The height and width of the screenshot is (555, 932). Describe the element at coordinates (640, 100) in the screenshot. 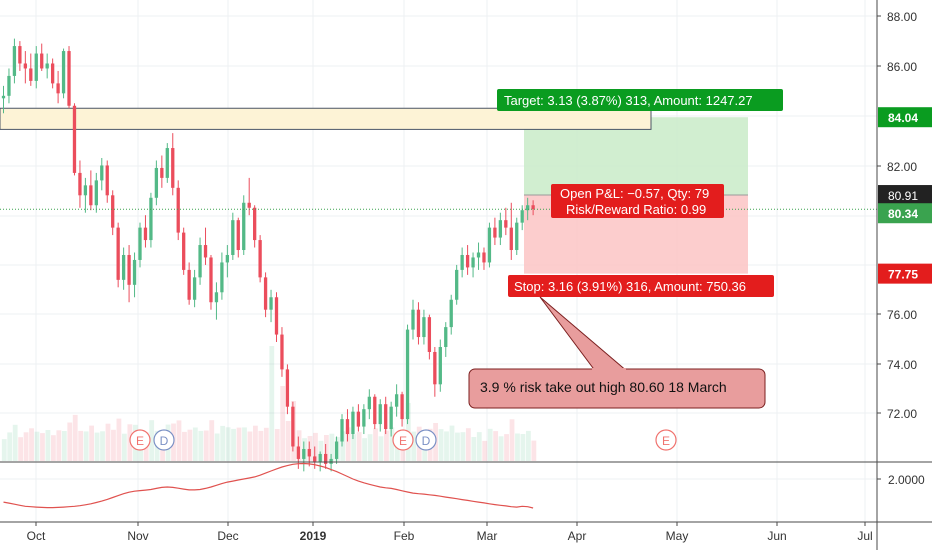

I see `target-label-box` at that location.